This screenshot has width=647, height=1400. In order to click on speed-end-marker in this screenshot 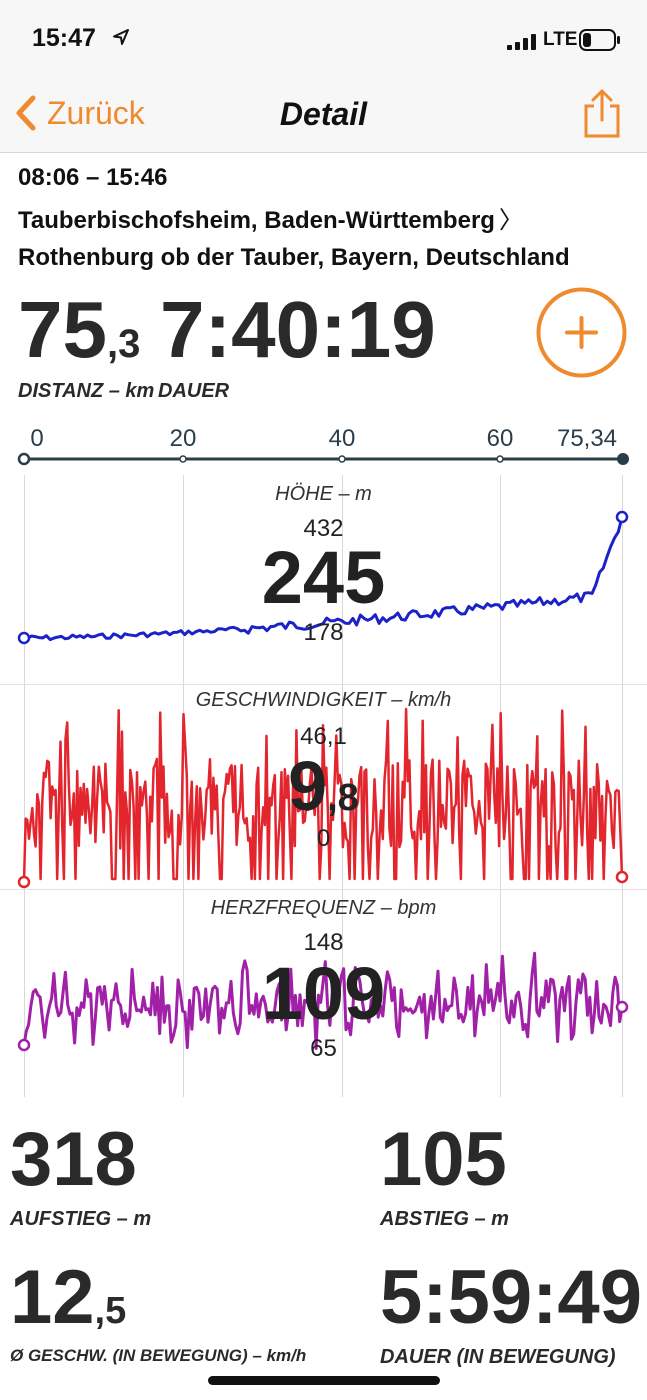, I will do `click(622, 877)`.